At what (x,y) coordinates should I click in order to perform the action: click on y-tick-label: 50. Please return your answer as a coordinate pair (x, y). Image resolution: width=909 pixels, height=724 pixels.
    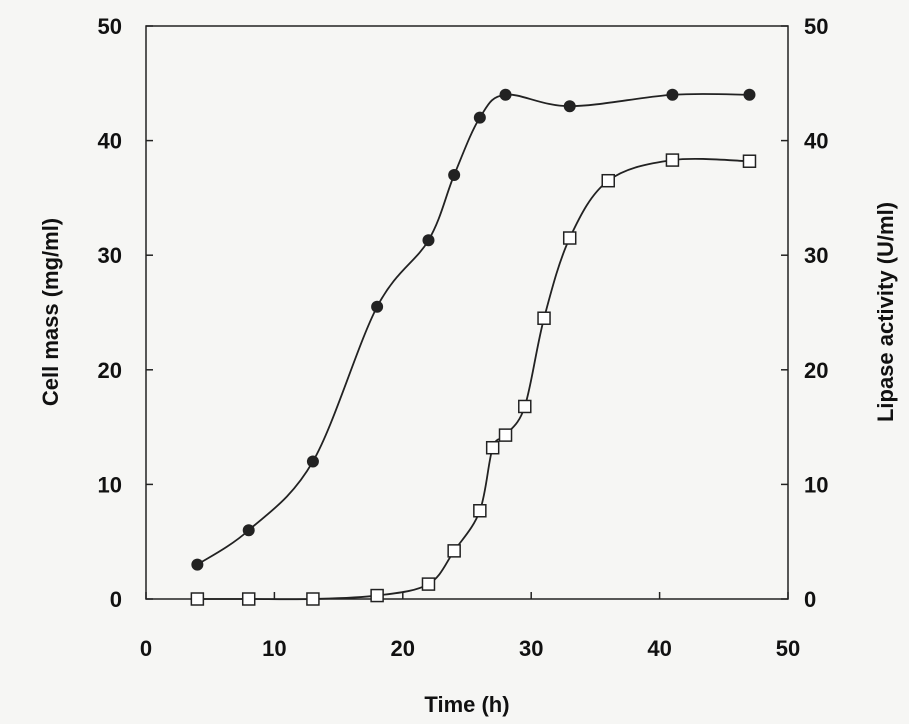
    Looking at the image, I should click on (110, 26).